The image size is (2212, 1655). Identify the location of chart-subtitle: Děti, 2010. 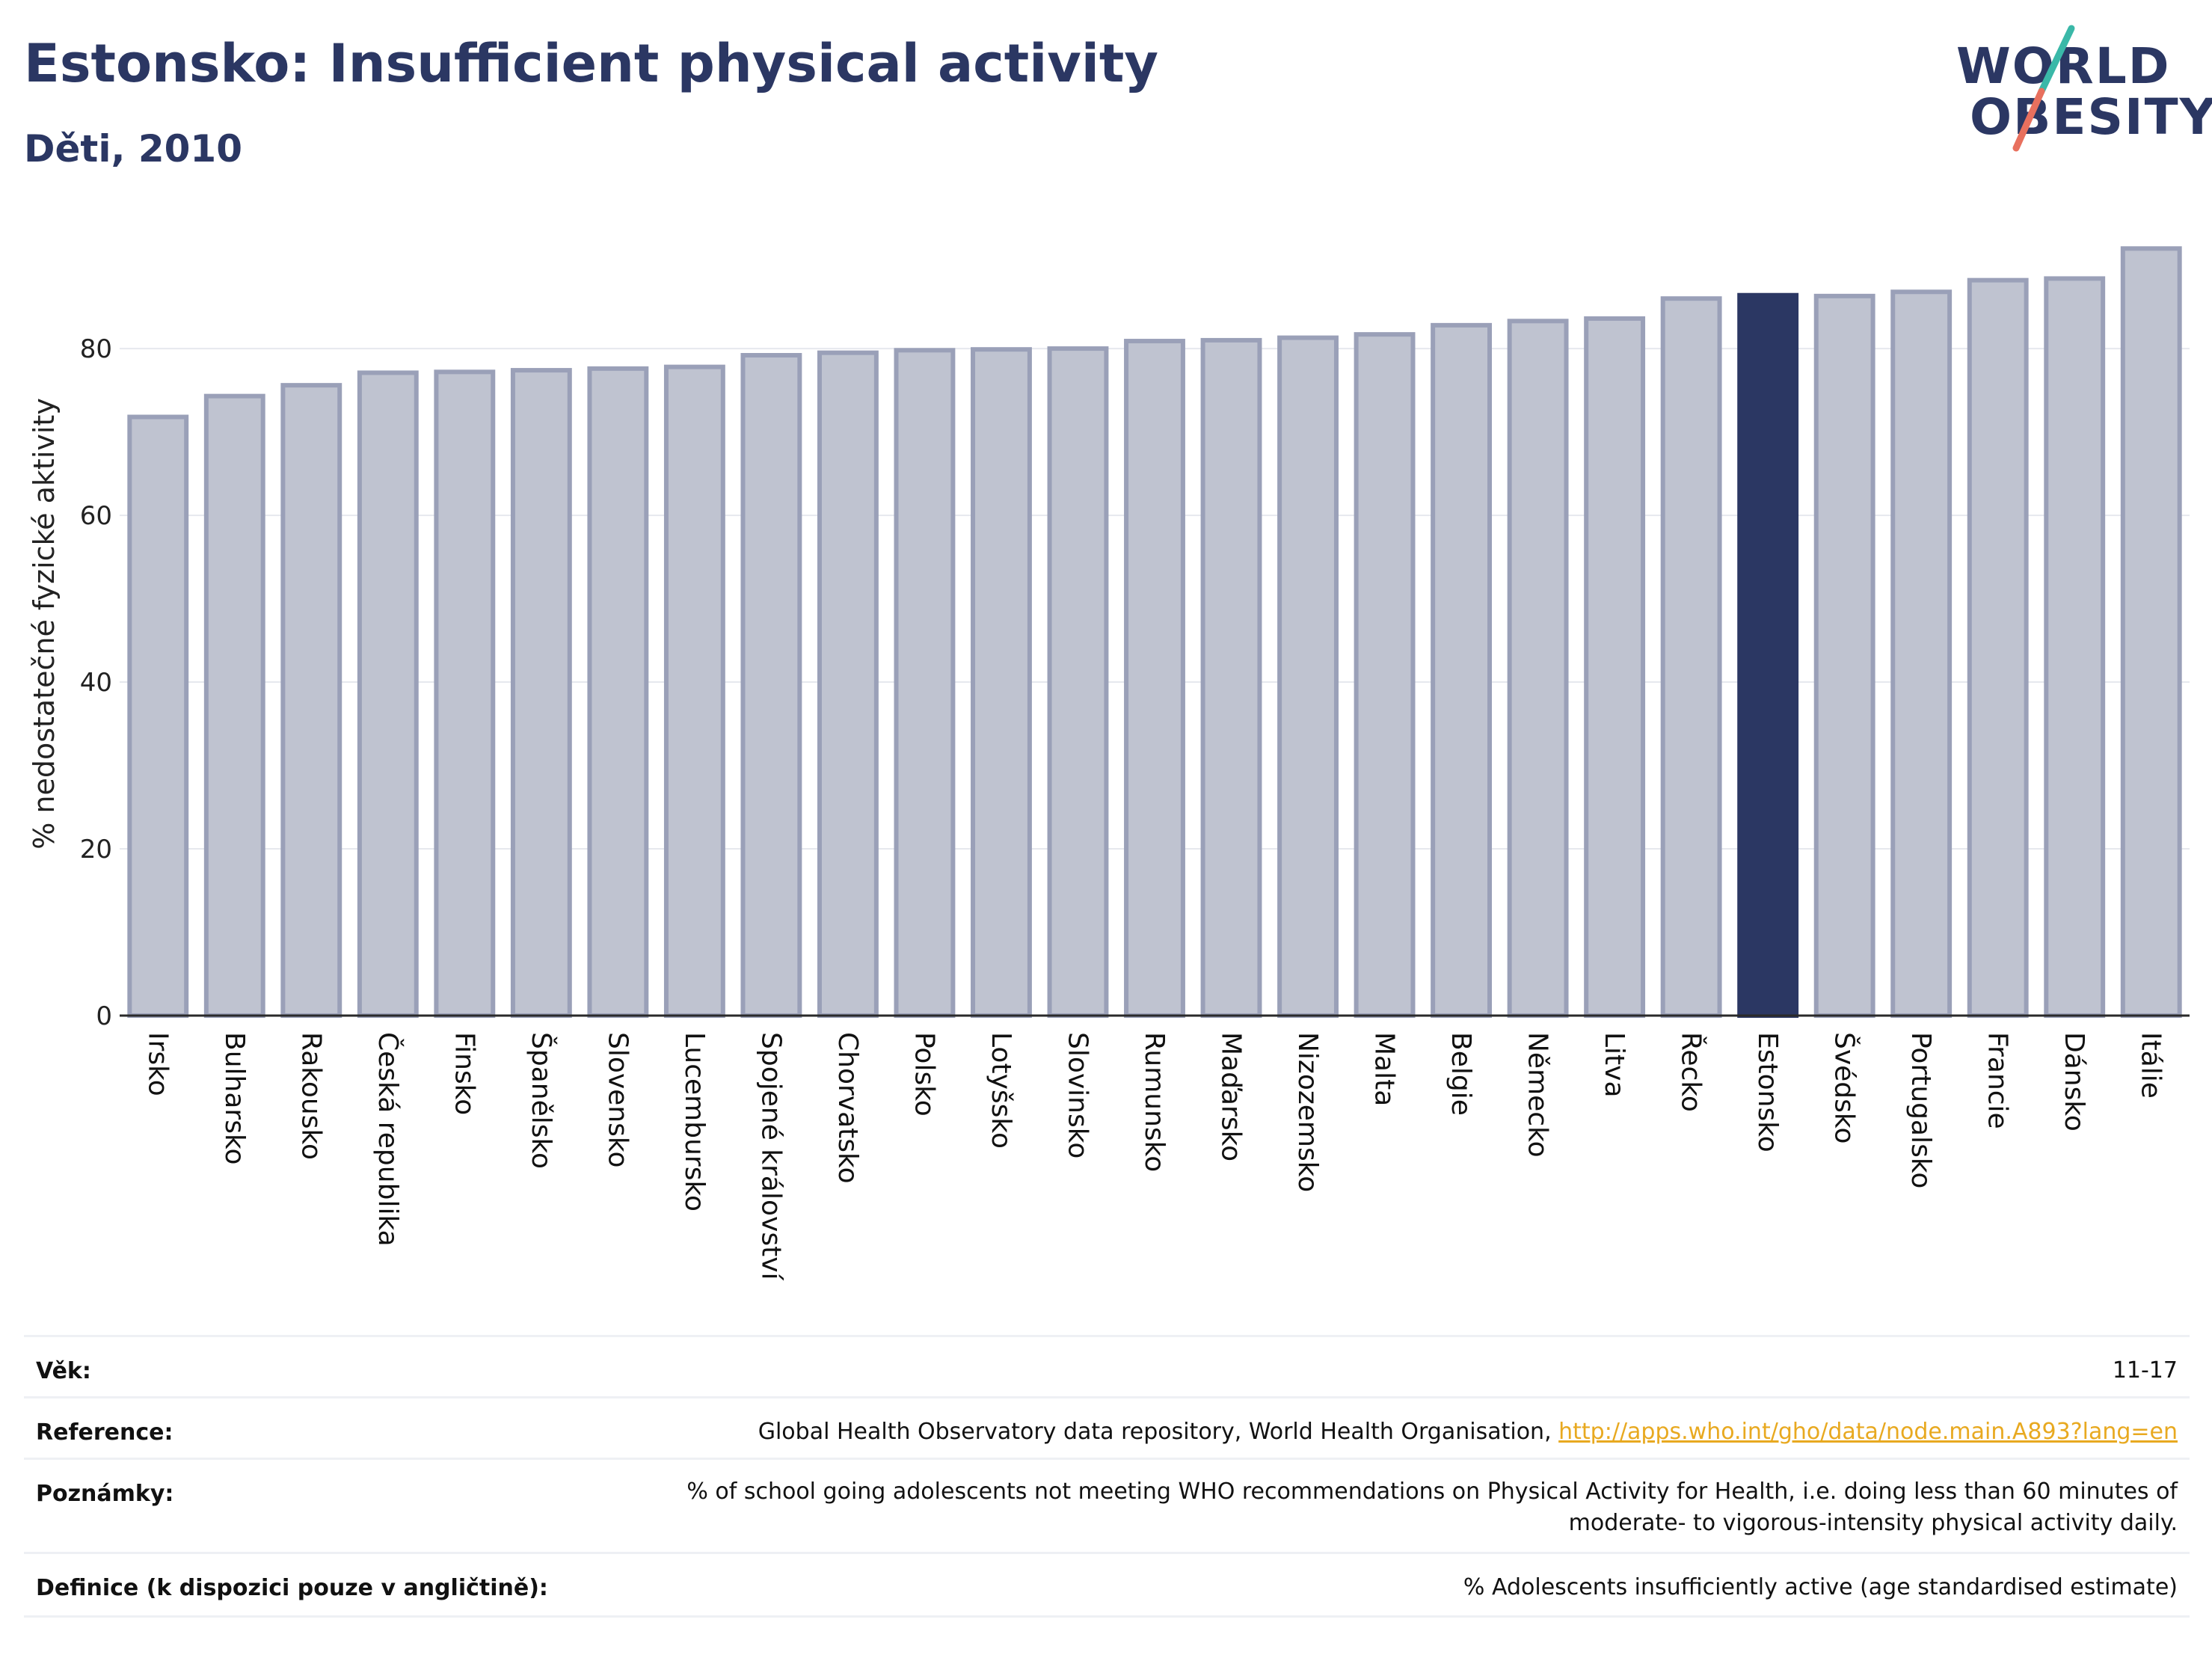
(133, 149).